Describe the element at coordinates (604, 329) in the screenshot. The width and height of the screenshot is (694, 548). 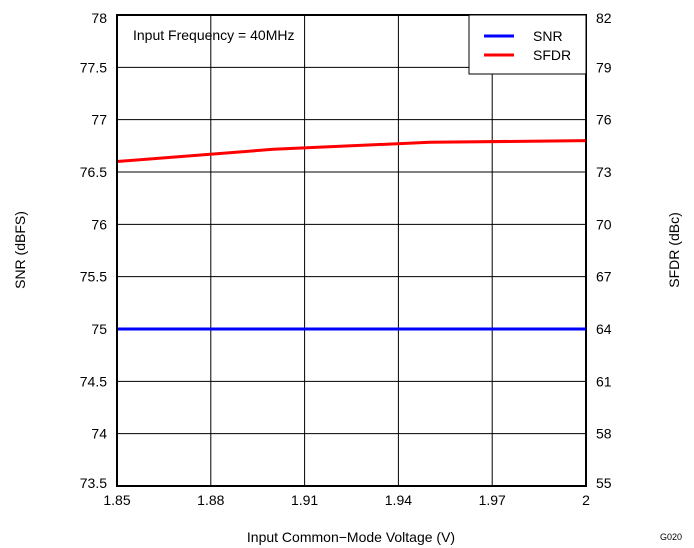
I see `y-right-tick-label: 64` at that location.